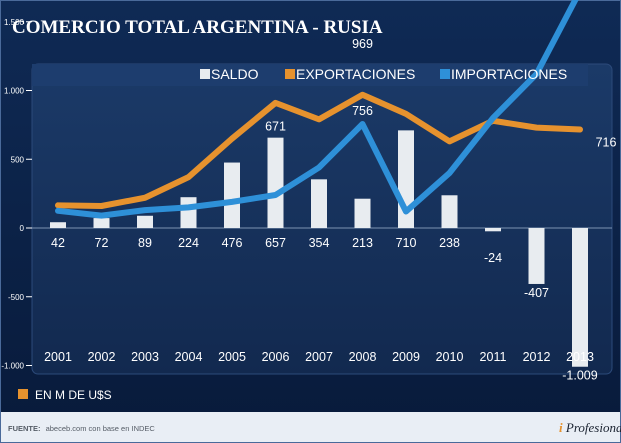  Describe the element at coordinates (579, 376) in the screenshot. I see `bar-label-saldo: -1.009` at that location.